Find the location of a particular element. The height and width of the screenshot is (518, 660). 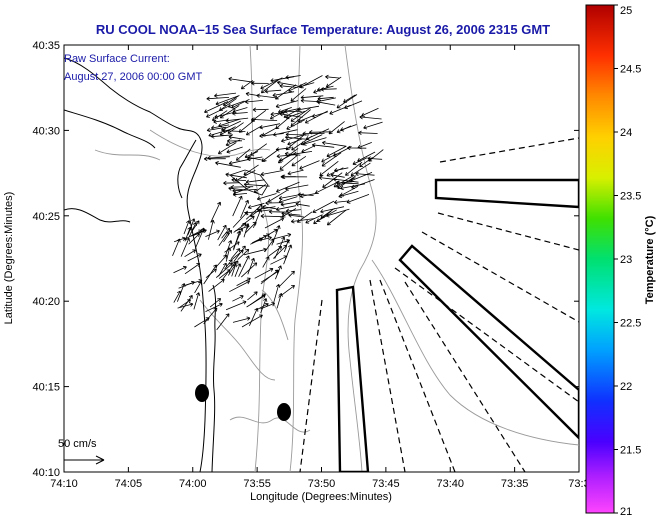

colorbar-tick-label: 25 is located at coordinates (626, 11).